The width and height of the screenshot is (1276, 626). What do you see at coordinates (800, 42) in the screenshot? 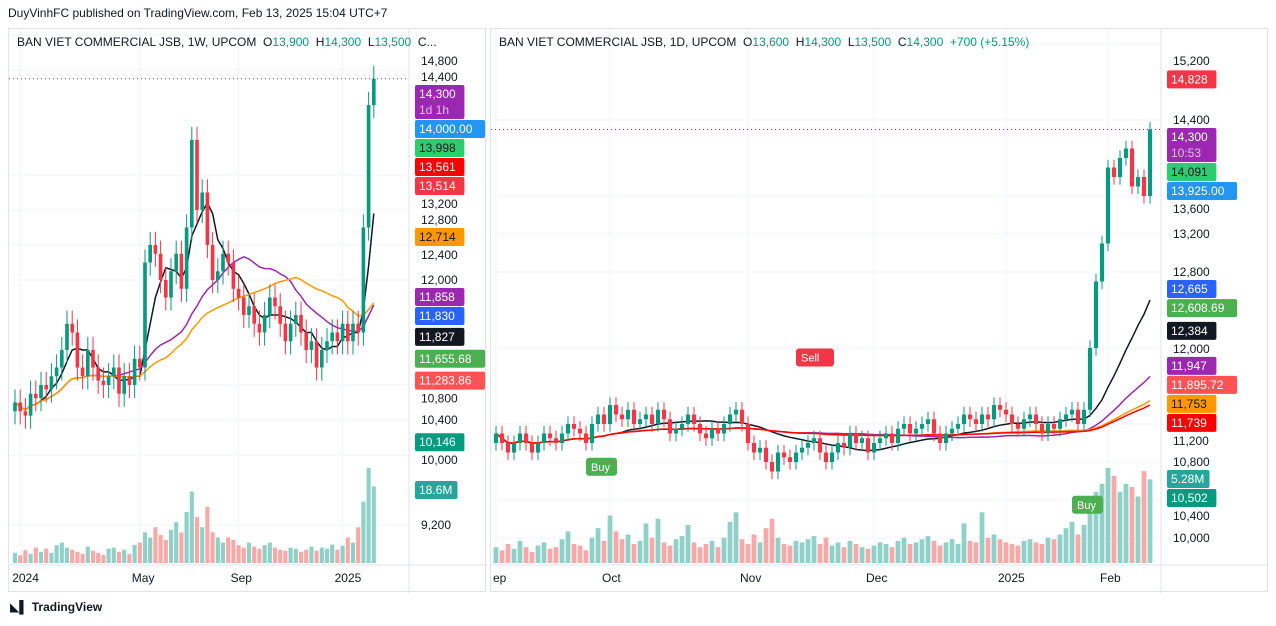
I see `high-label: H` at bounding box center [800, 42].